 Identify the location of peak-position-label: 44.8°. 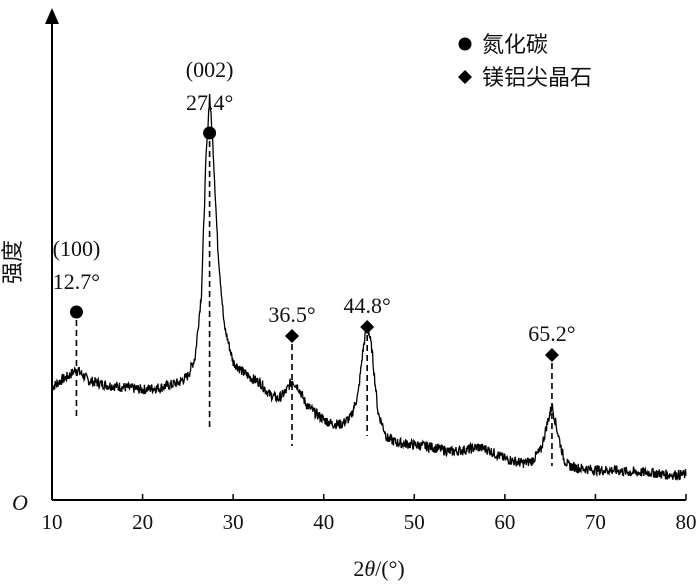
(367, 305).